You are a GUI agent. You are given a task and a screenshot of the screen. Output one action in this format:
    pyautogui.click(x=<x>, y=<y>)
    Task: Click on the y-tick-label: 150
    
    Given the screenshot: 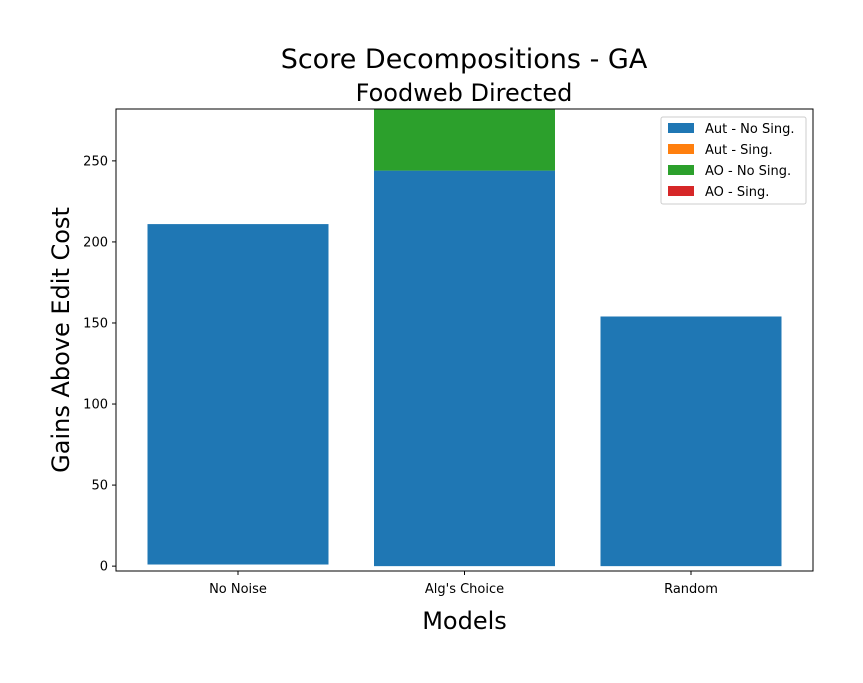 What is the action you would take?
    pyautogui.click(x=95, y=323)
    